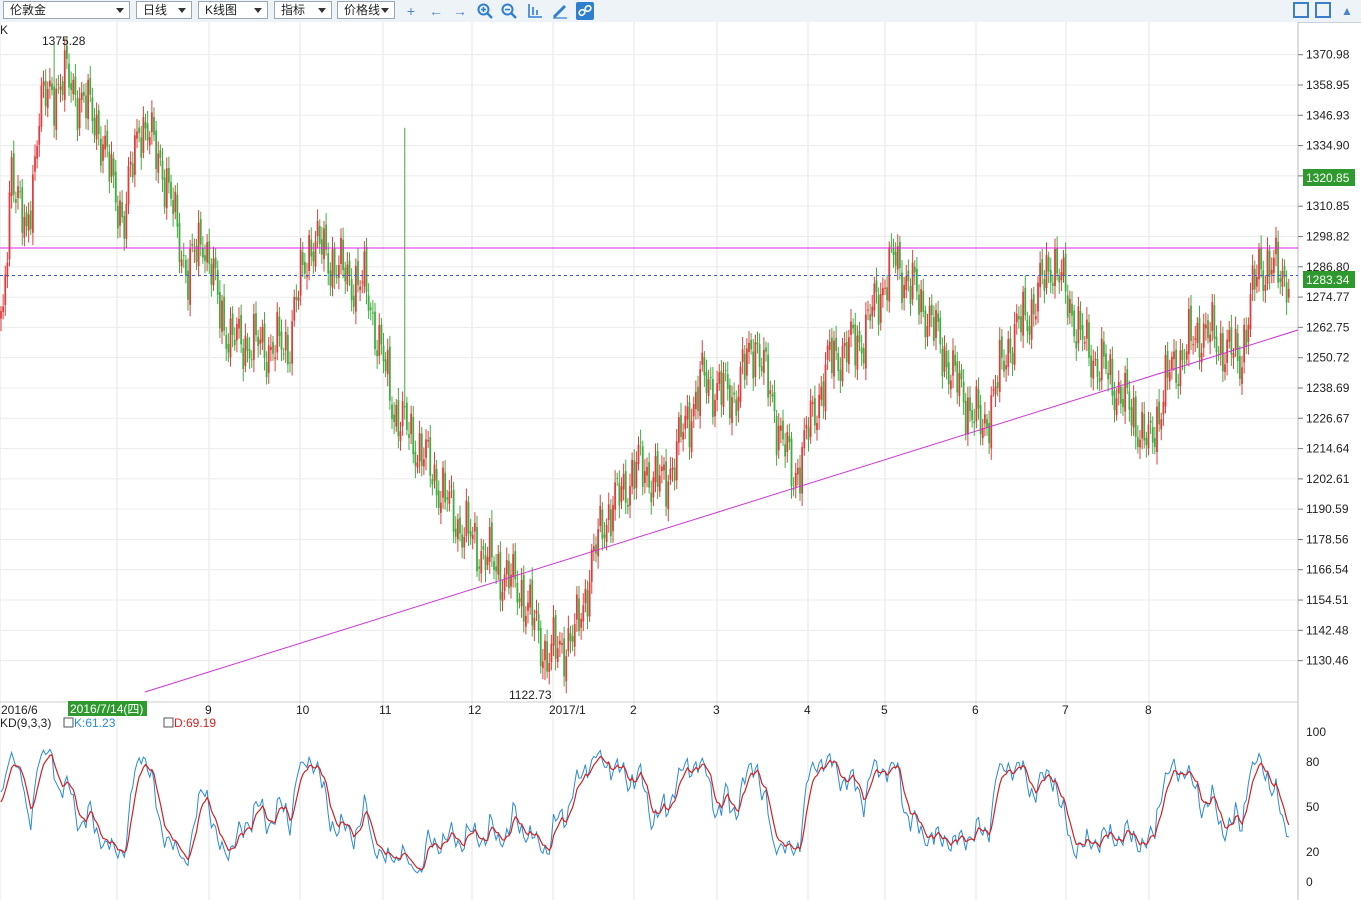  I want to click on symbol-select: 伦敦金, so click(66, 10).